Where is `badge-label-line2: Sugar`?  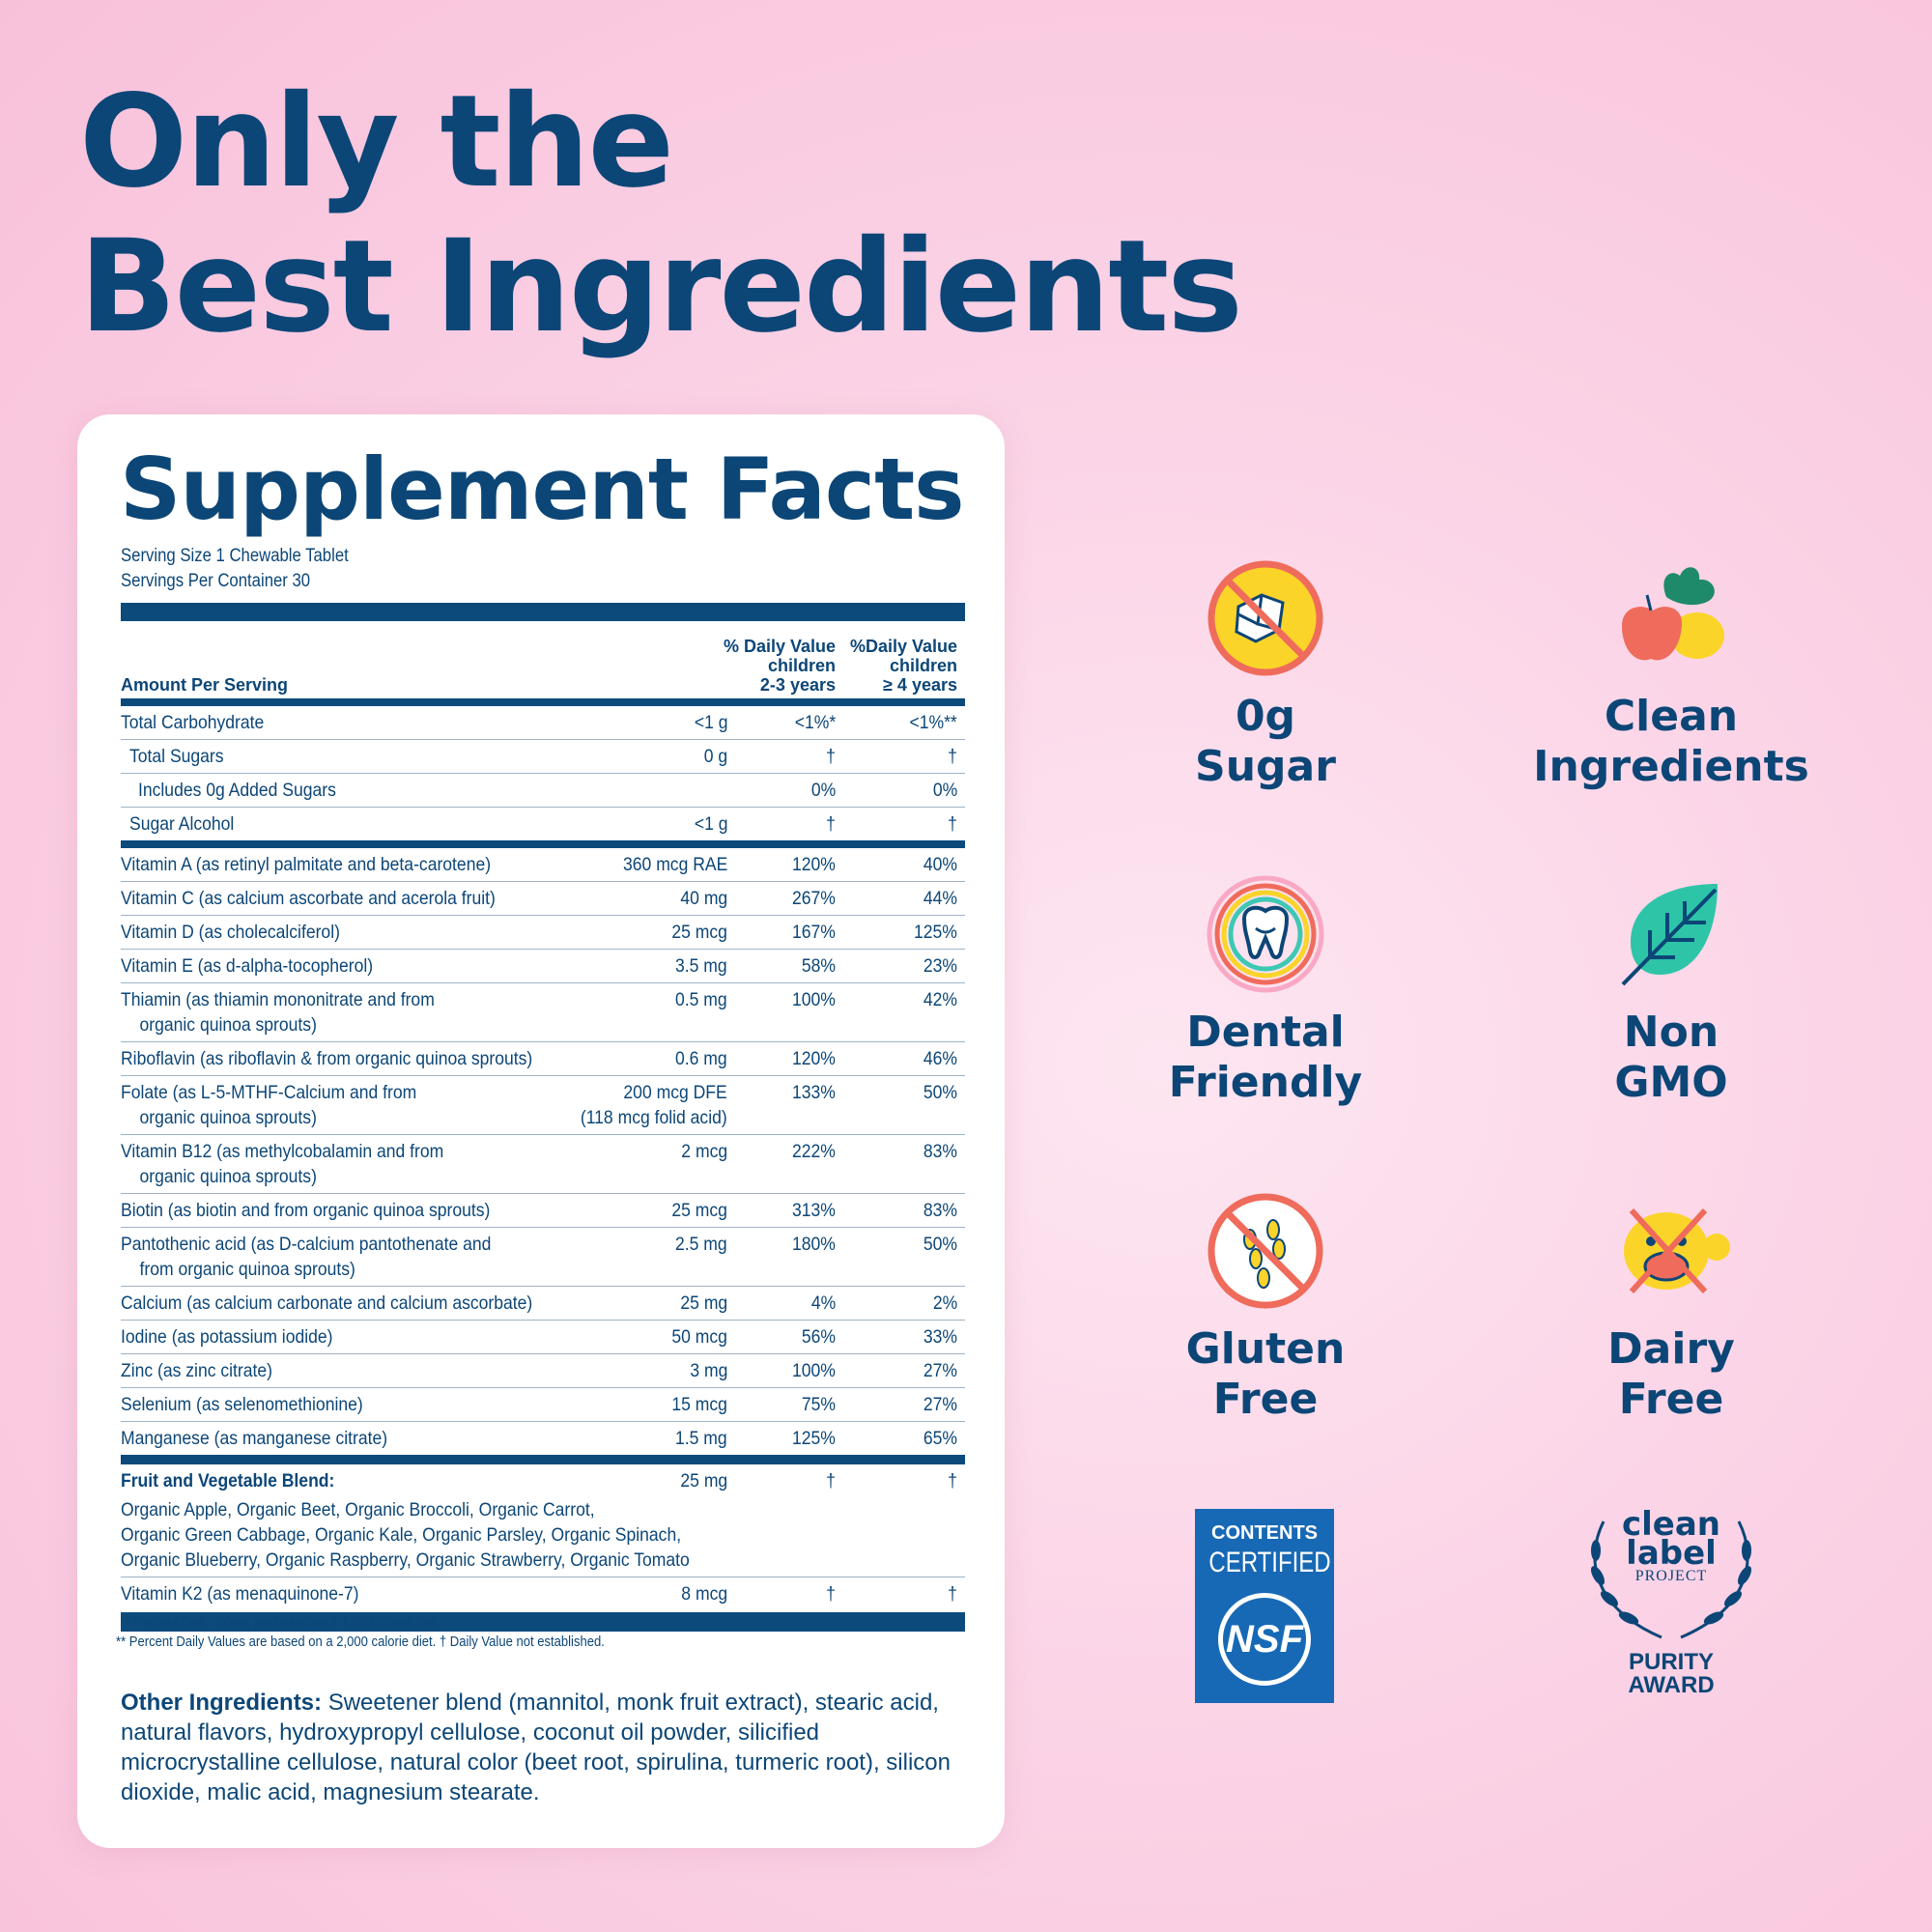 badge-label-line2: Sugar is located at coordinates (1265, 766).